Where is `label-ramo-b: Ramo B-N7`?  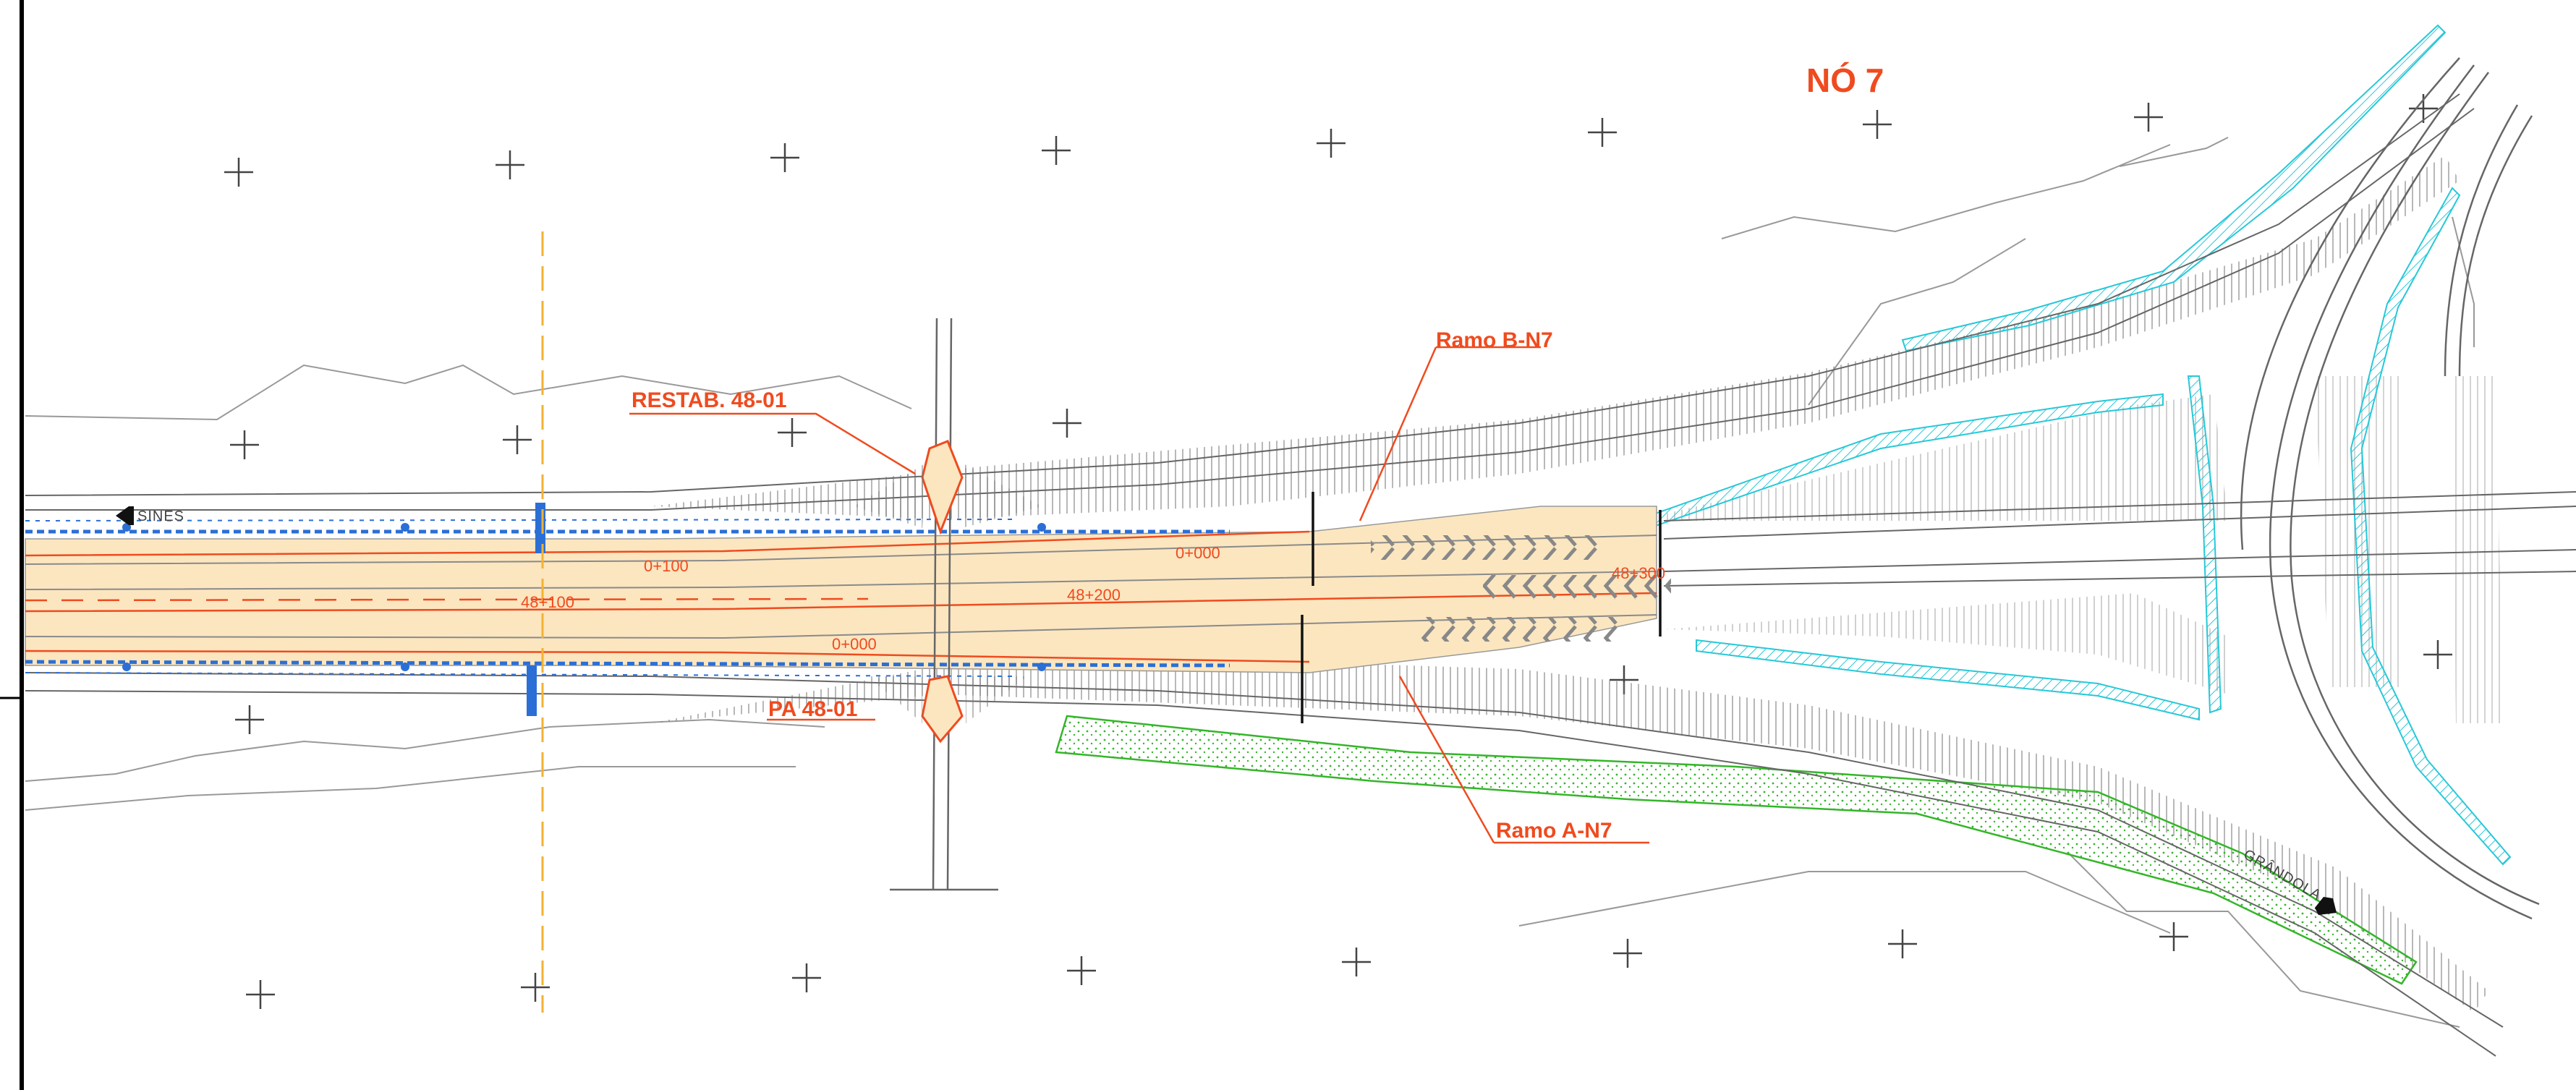
label-ramo-b: Ramo B-N7 is located at coordinates (1494, 340).